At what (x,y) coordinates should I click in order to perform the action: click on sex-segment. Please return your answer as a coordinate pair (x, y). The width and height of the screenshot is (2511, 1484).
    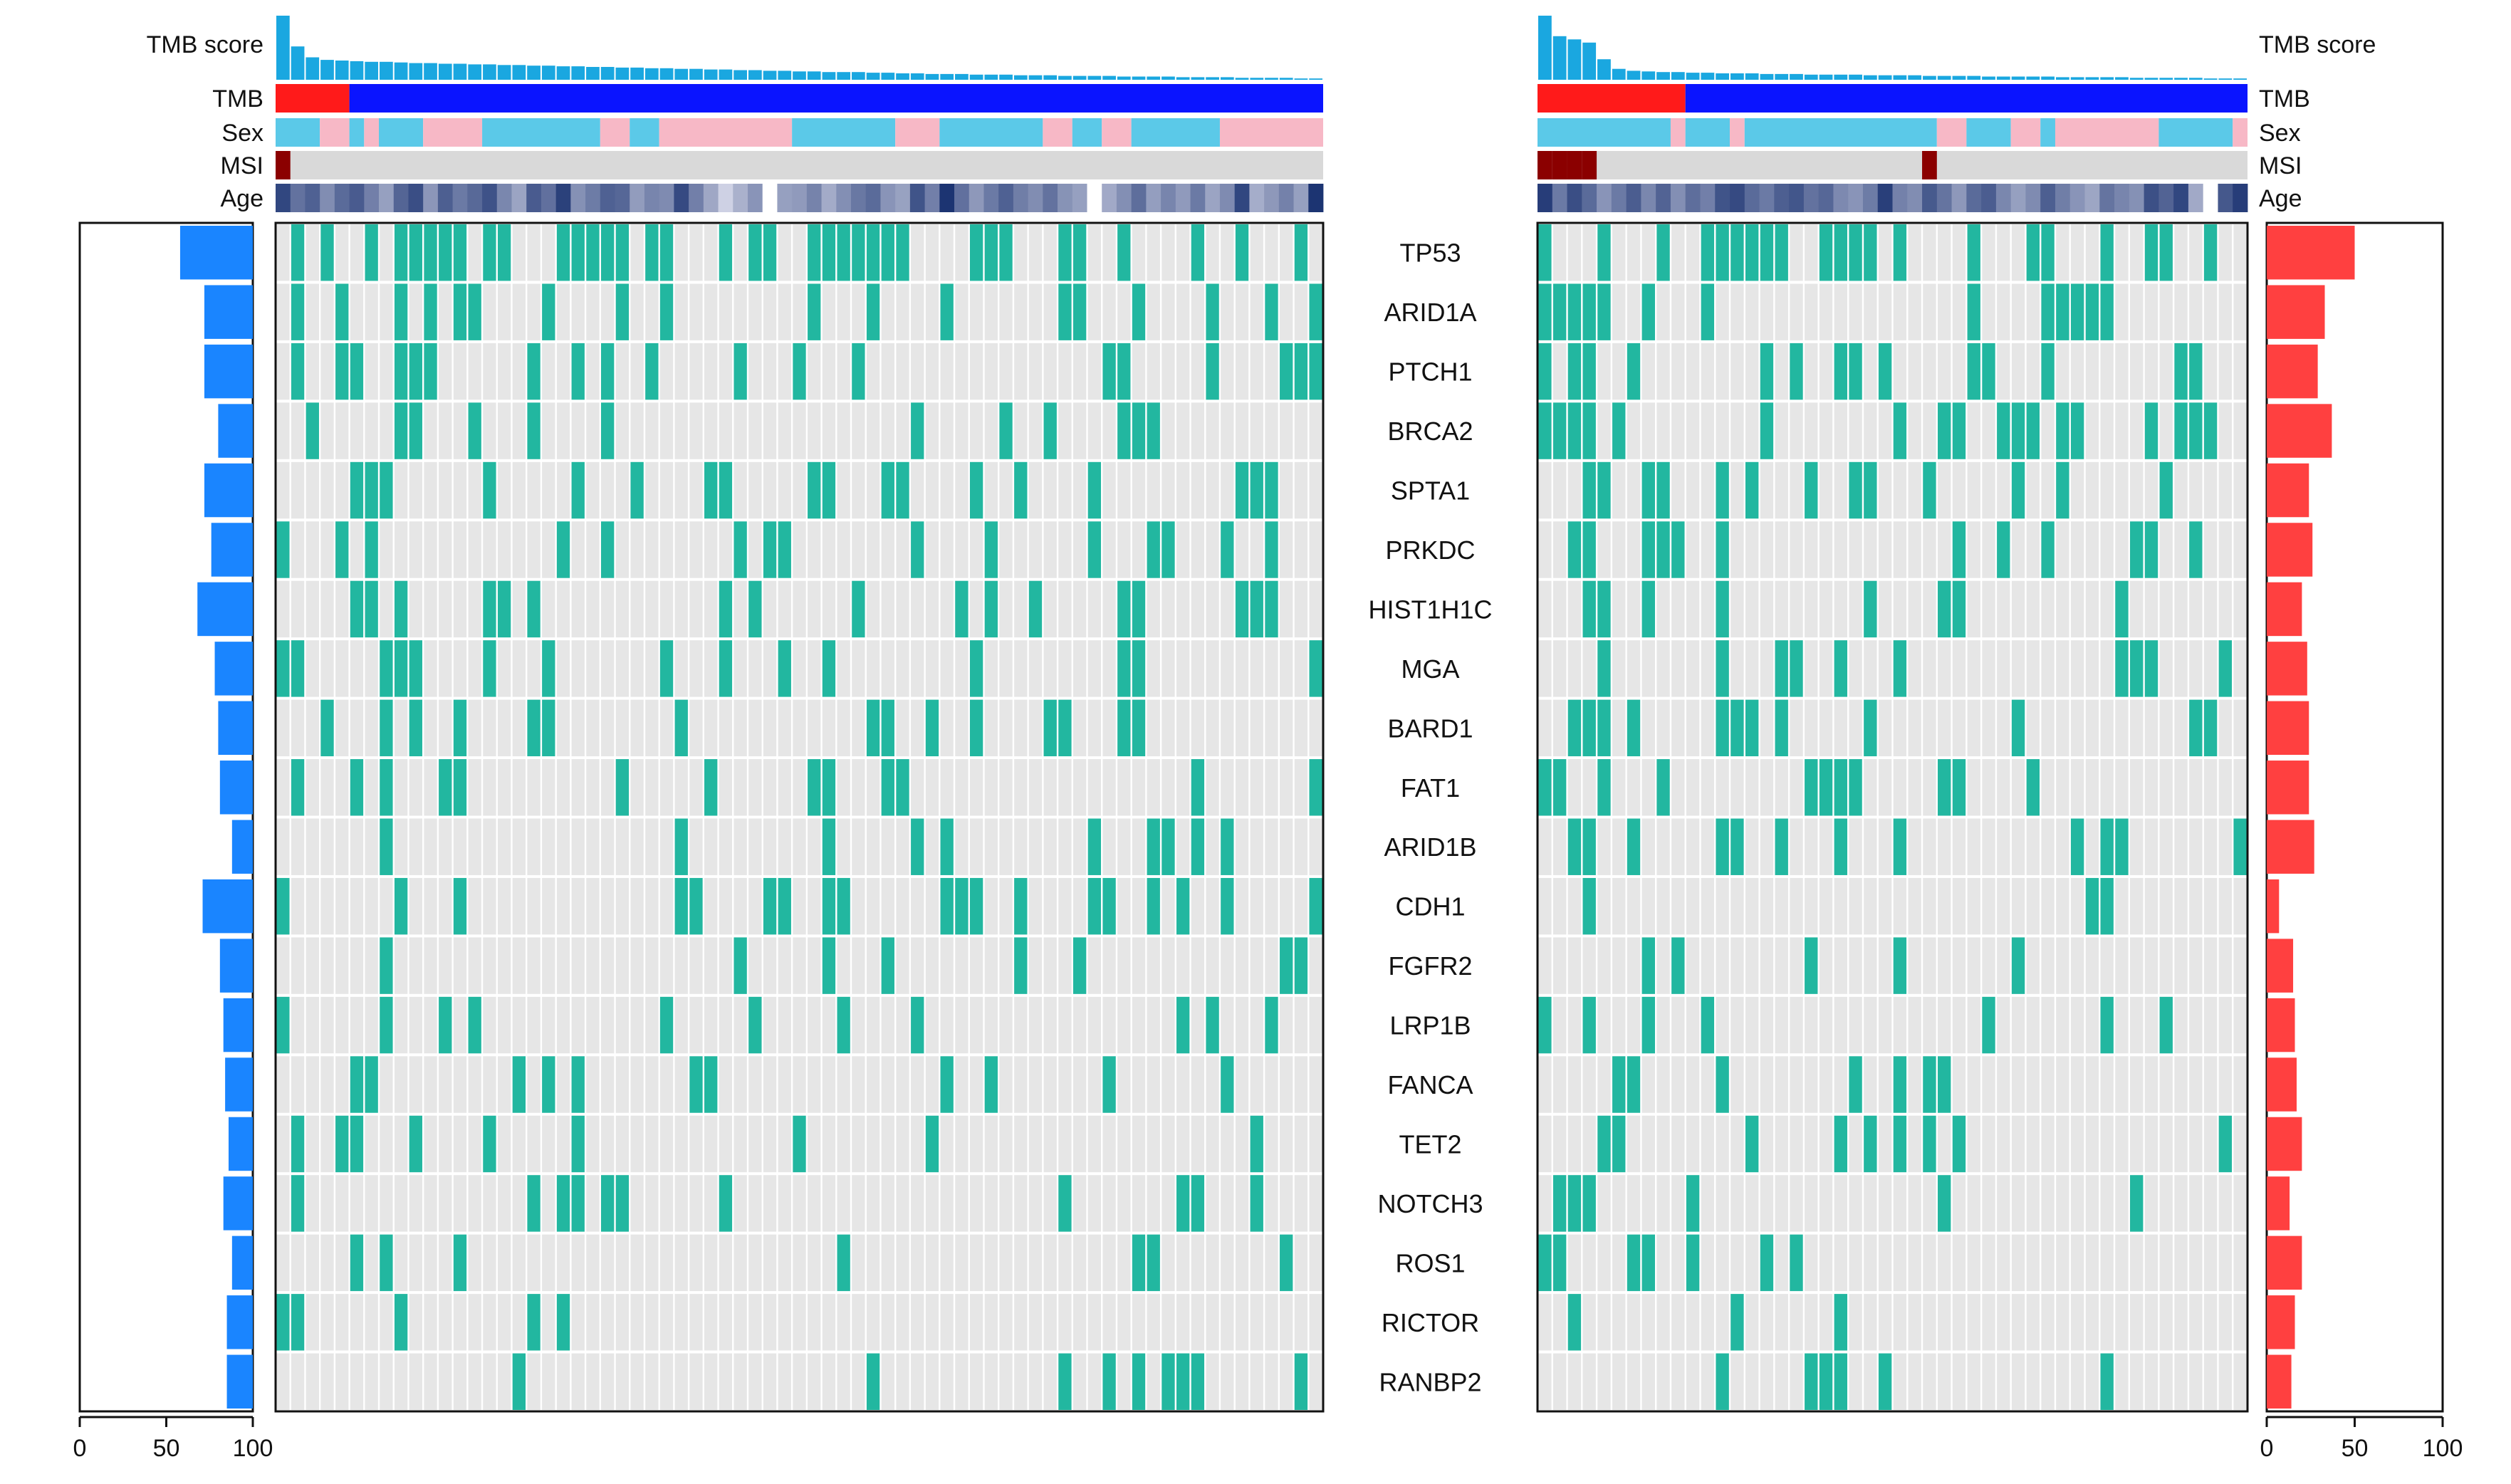
    Looking at the image, I should click on (2025, 132).